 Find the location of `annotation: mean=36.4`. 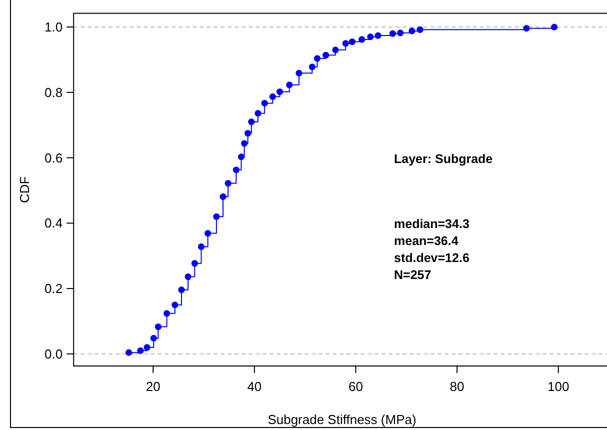

annotation: mean=36.4 is located at coordinates (426, 241).